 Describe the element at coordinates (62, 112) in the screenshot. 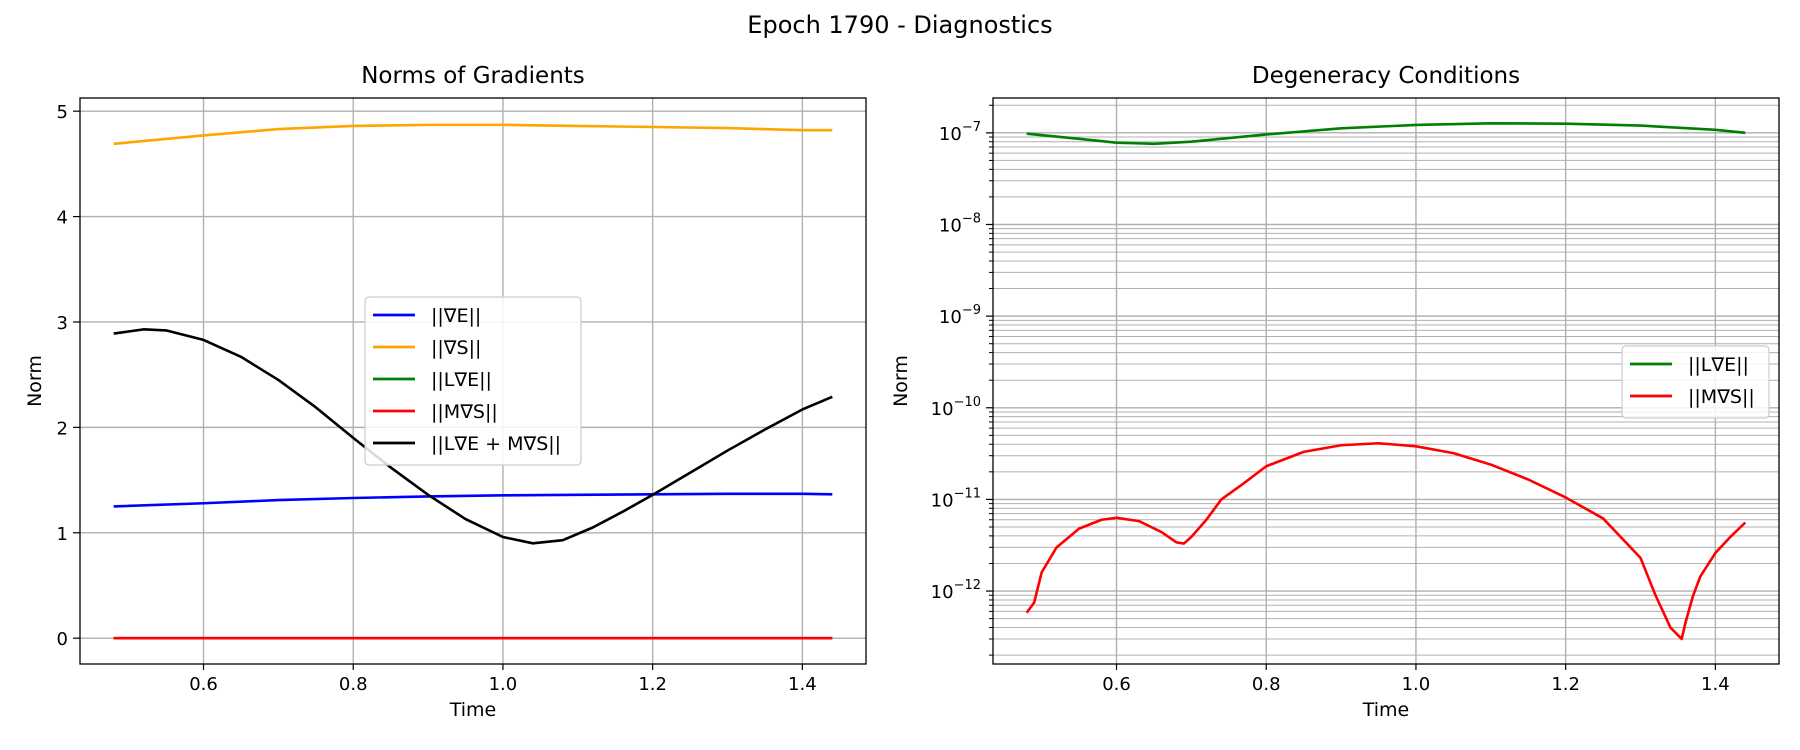

I see `y-tick-label: 5` at that location.